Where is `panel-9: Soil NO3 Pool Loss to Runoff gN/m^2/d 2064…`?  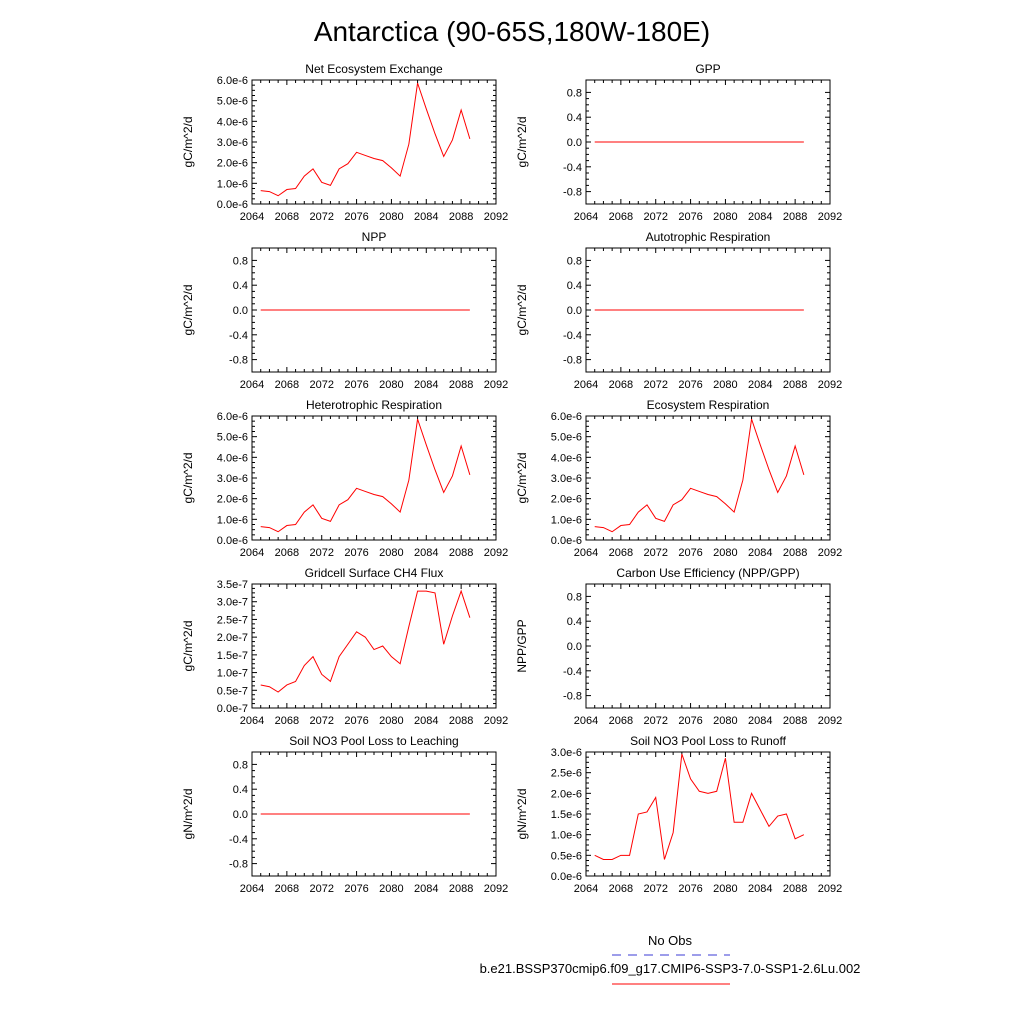
panel-9: Soil NO3 Pool Loss to Runoff gN/m^2/d 2064… is located at coordinates (678, 814).